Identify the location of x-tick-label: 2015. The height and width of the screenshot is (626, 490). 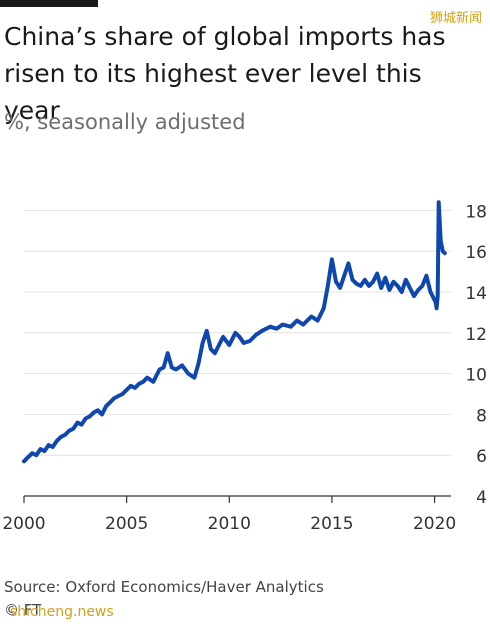
(331, 524).